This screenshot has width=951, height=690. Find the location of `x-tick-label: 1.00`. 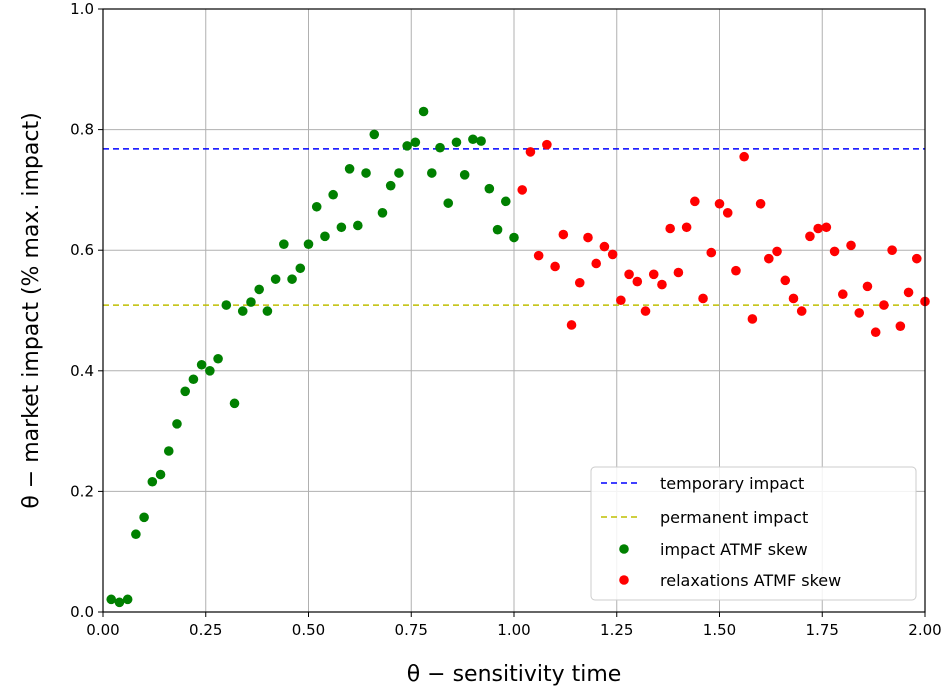

x-tick-label: 1.00 is located at coordinates (513, 630).